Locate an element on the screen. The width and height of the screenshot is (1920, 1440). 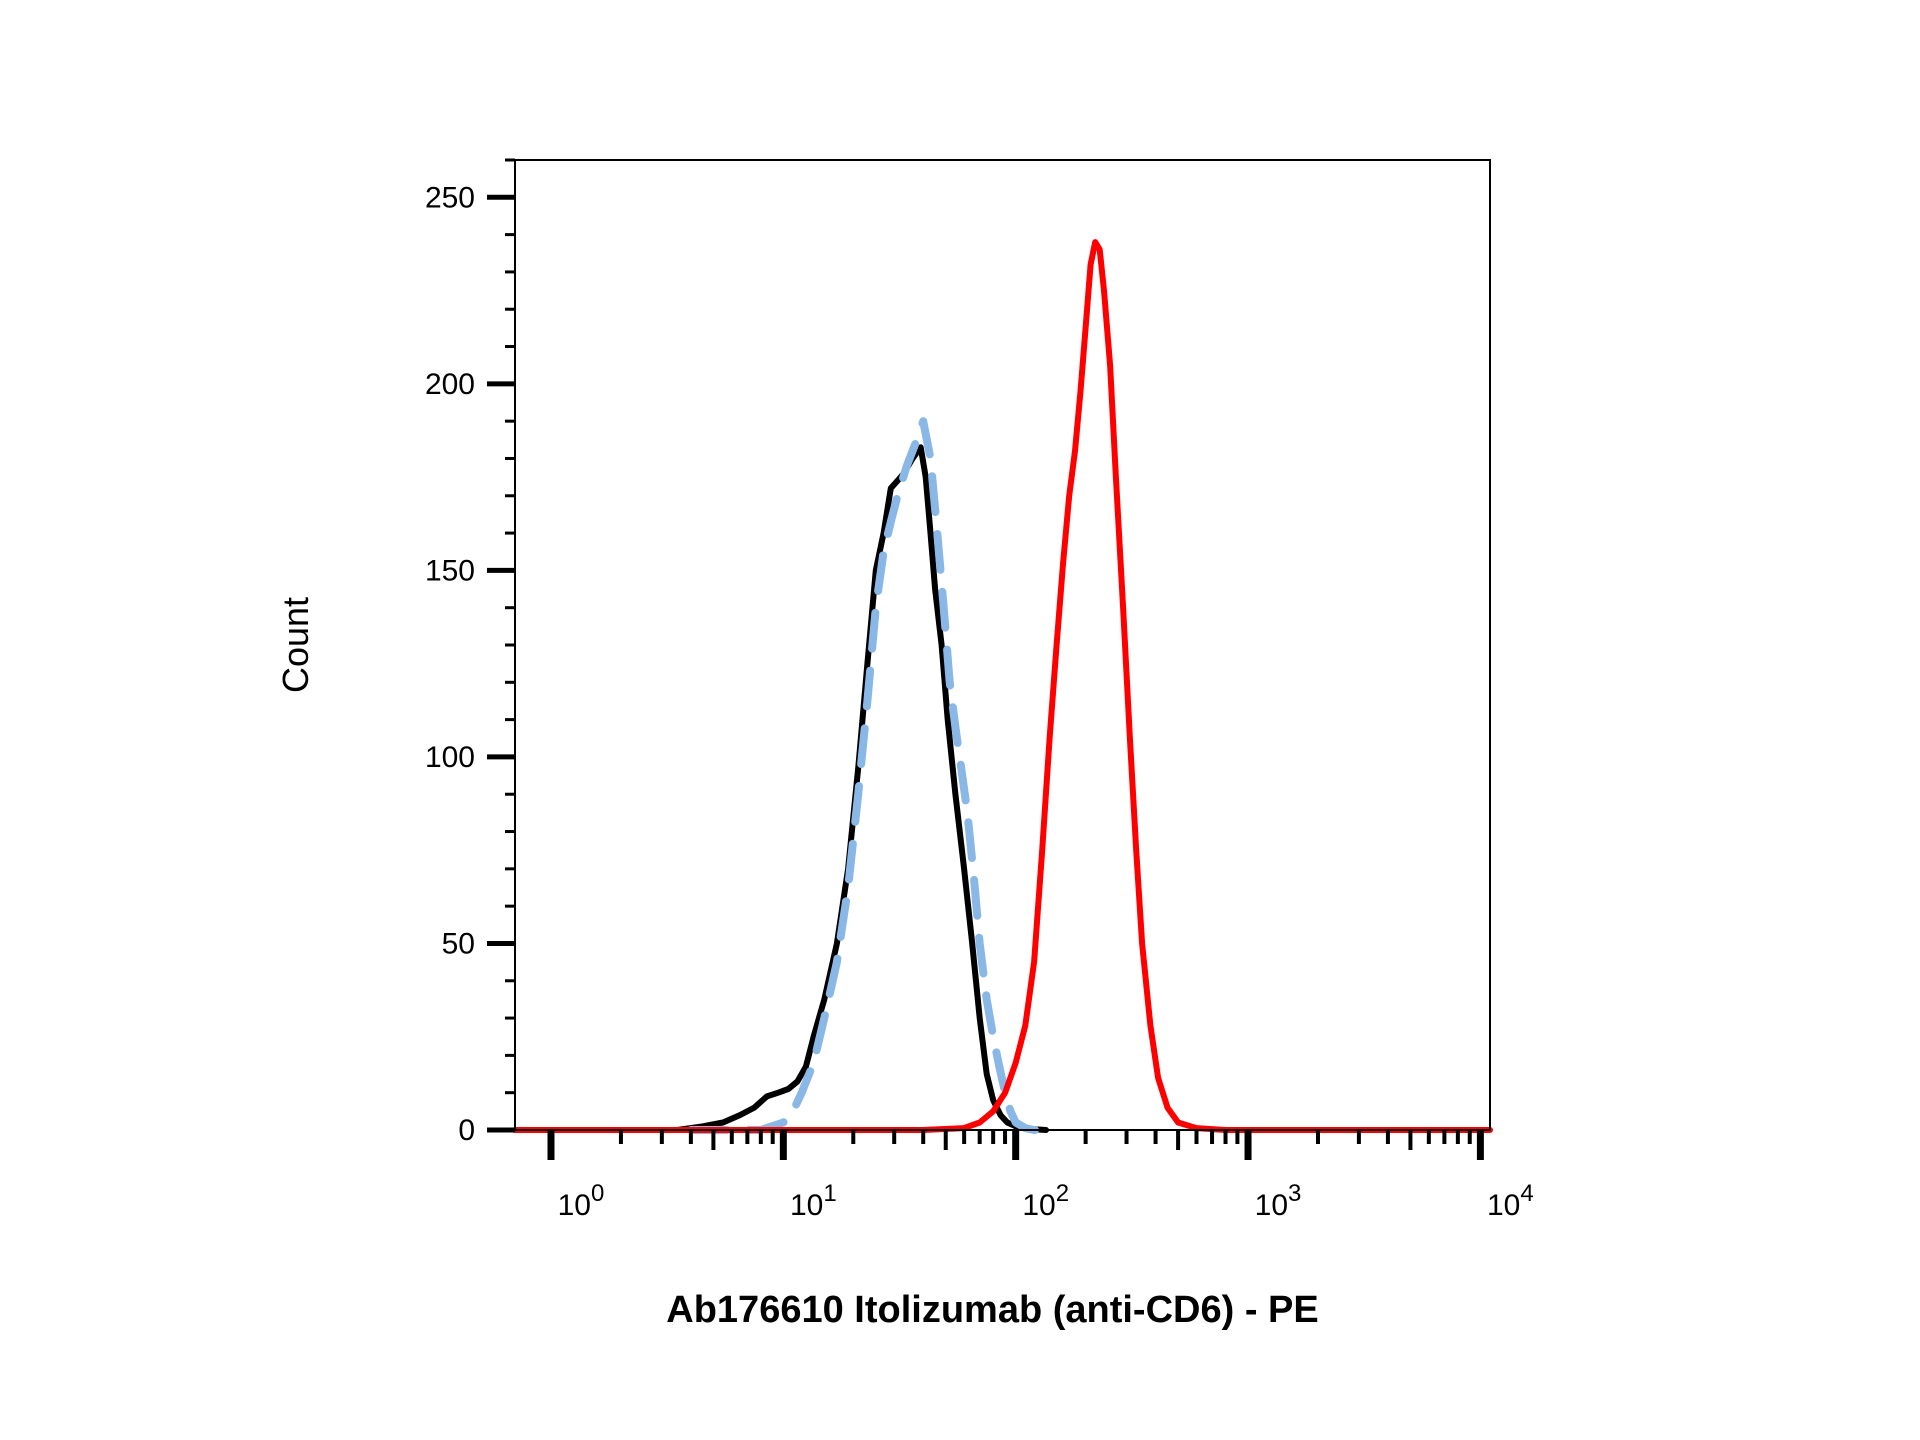
y-tick-label: 150 is located at coordinates (450, 570).